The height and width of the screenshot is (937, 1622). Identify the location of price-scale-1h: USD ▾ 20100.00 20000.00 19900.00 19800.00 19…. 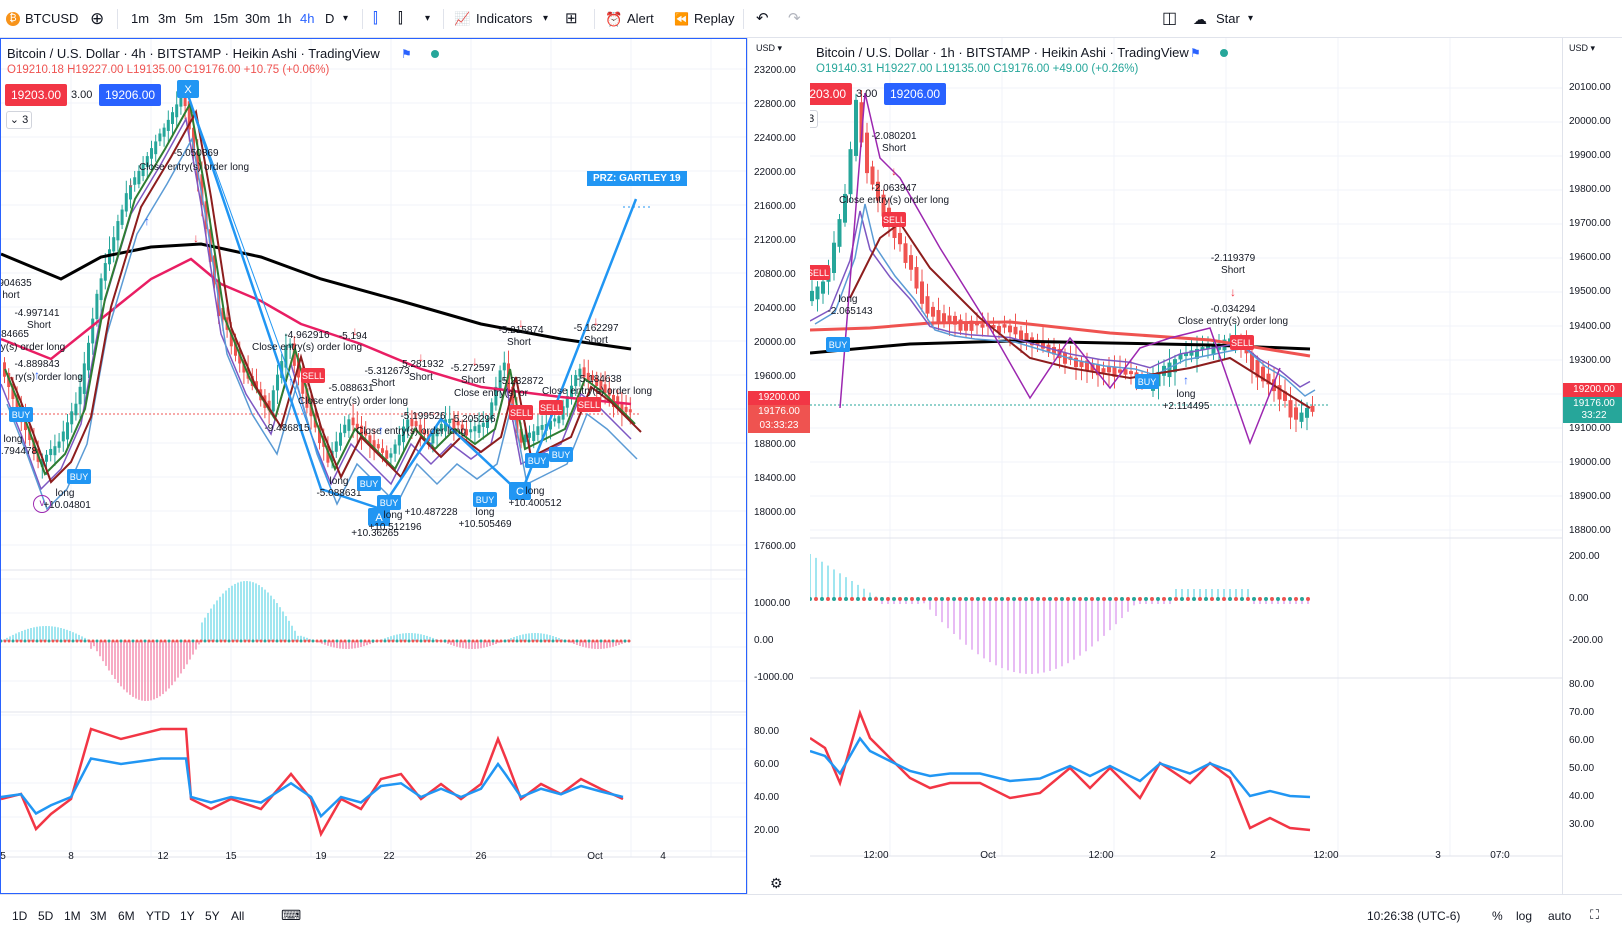
(1592, 466).